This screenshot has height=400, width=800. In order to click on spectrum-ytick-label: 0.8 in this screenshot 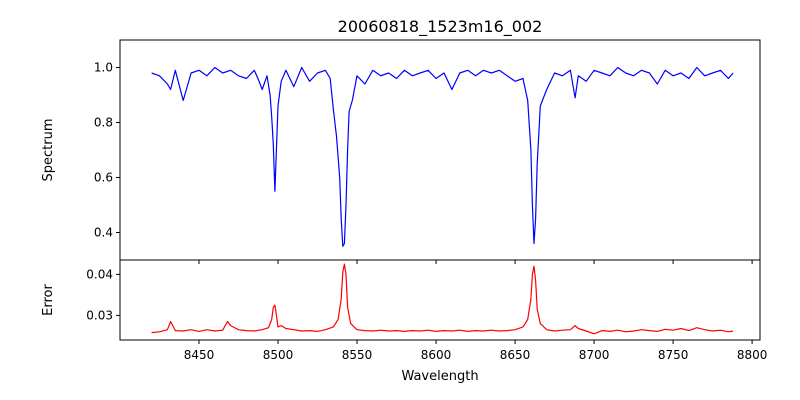, I will do `click(103, 123)`.